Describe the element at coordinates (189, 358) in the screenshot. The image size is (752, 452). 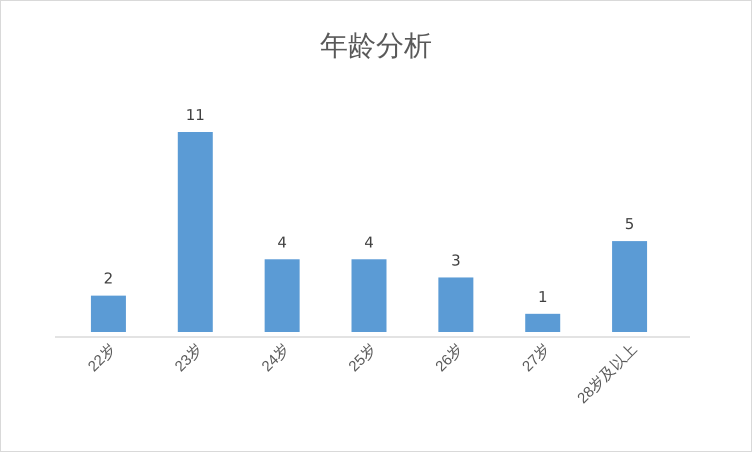
I see `x-tick-label: 23岁` at that location.